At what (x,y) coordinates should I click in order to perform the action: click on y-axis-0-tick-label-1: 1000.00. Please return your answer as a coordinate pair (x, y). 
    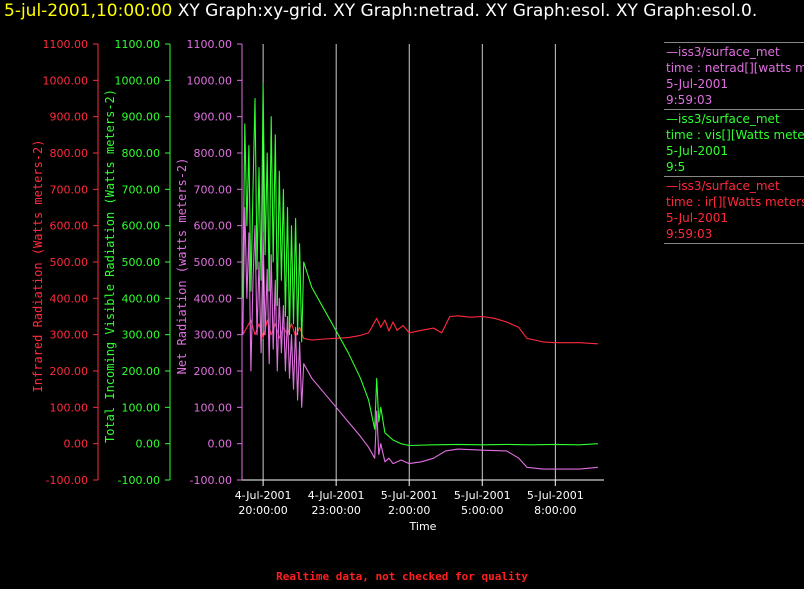
    Looking at the image, I should click on (66, 80).